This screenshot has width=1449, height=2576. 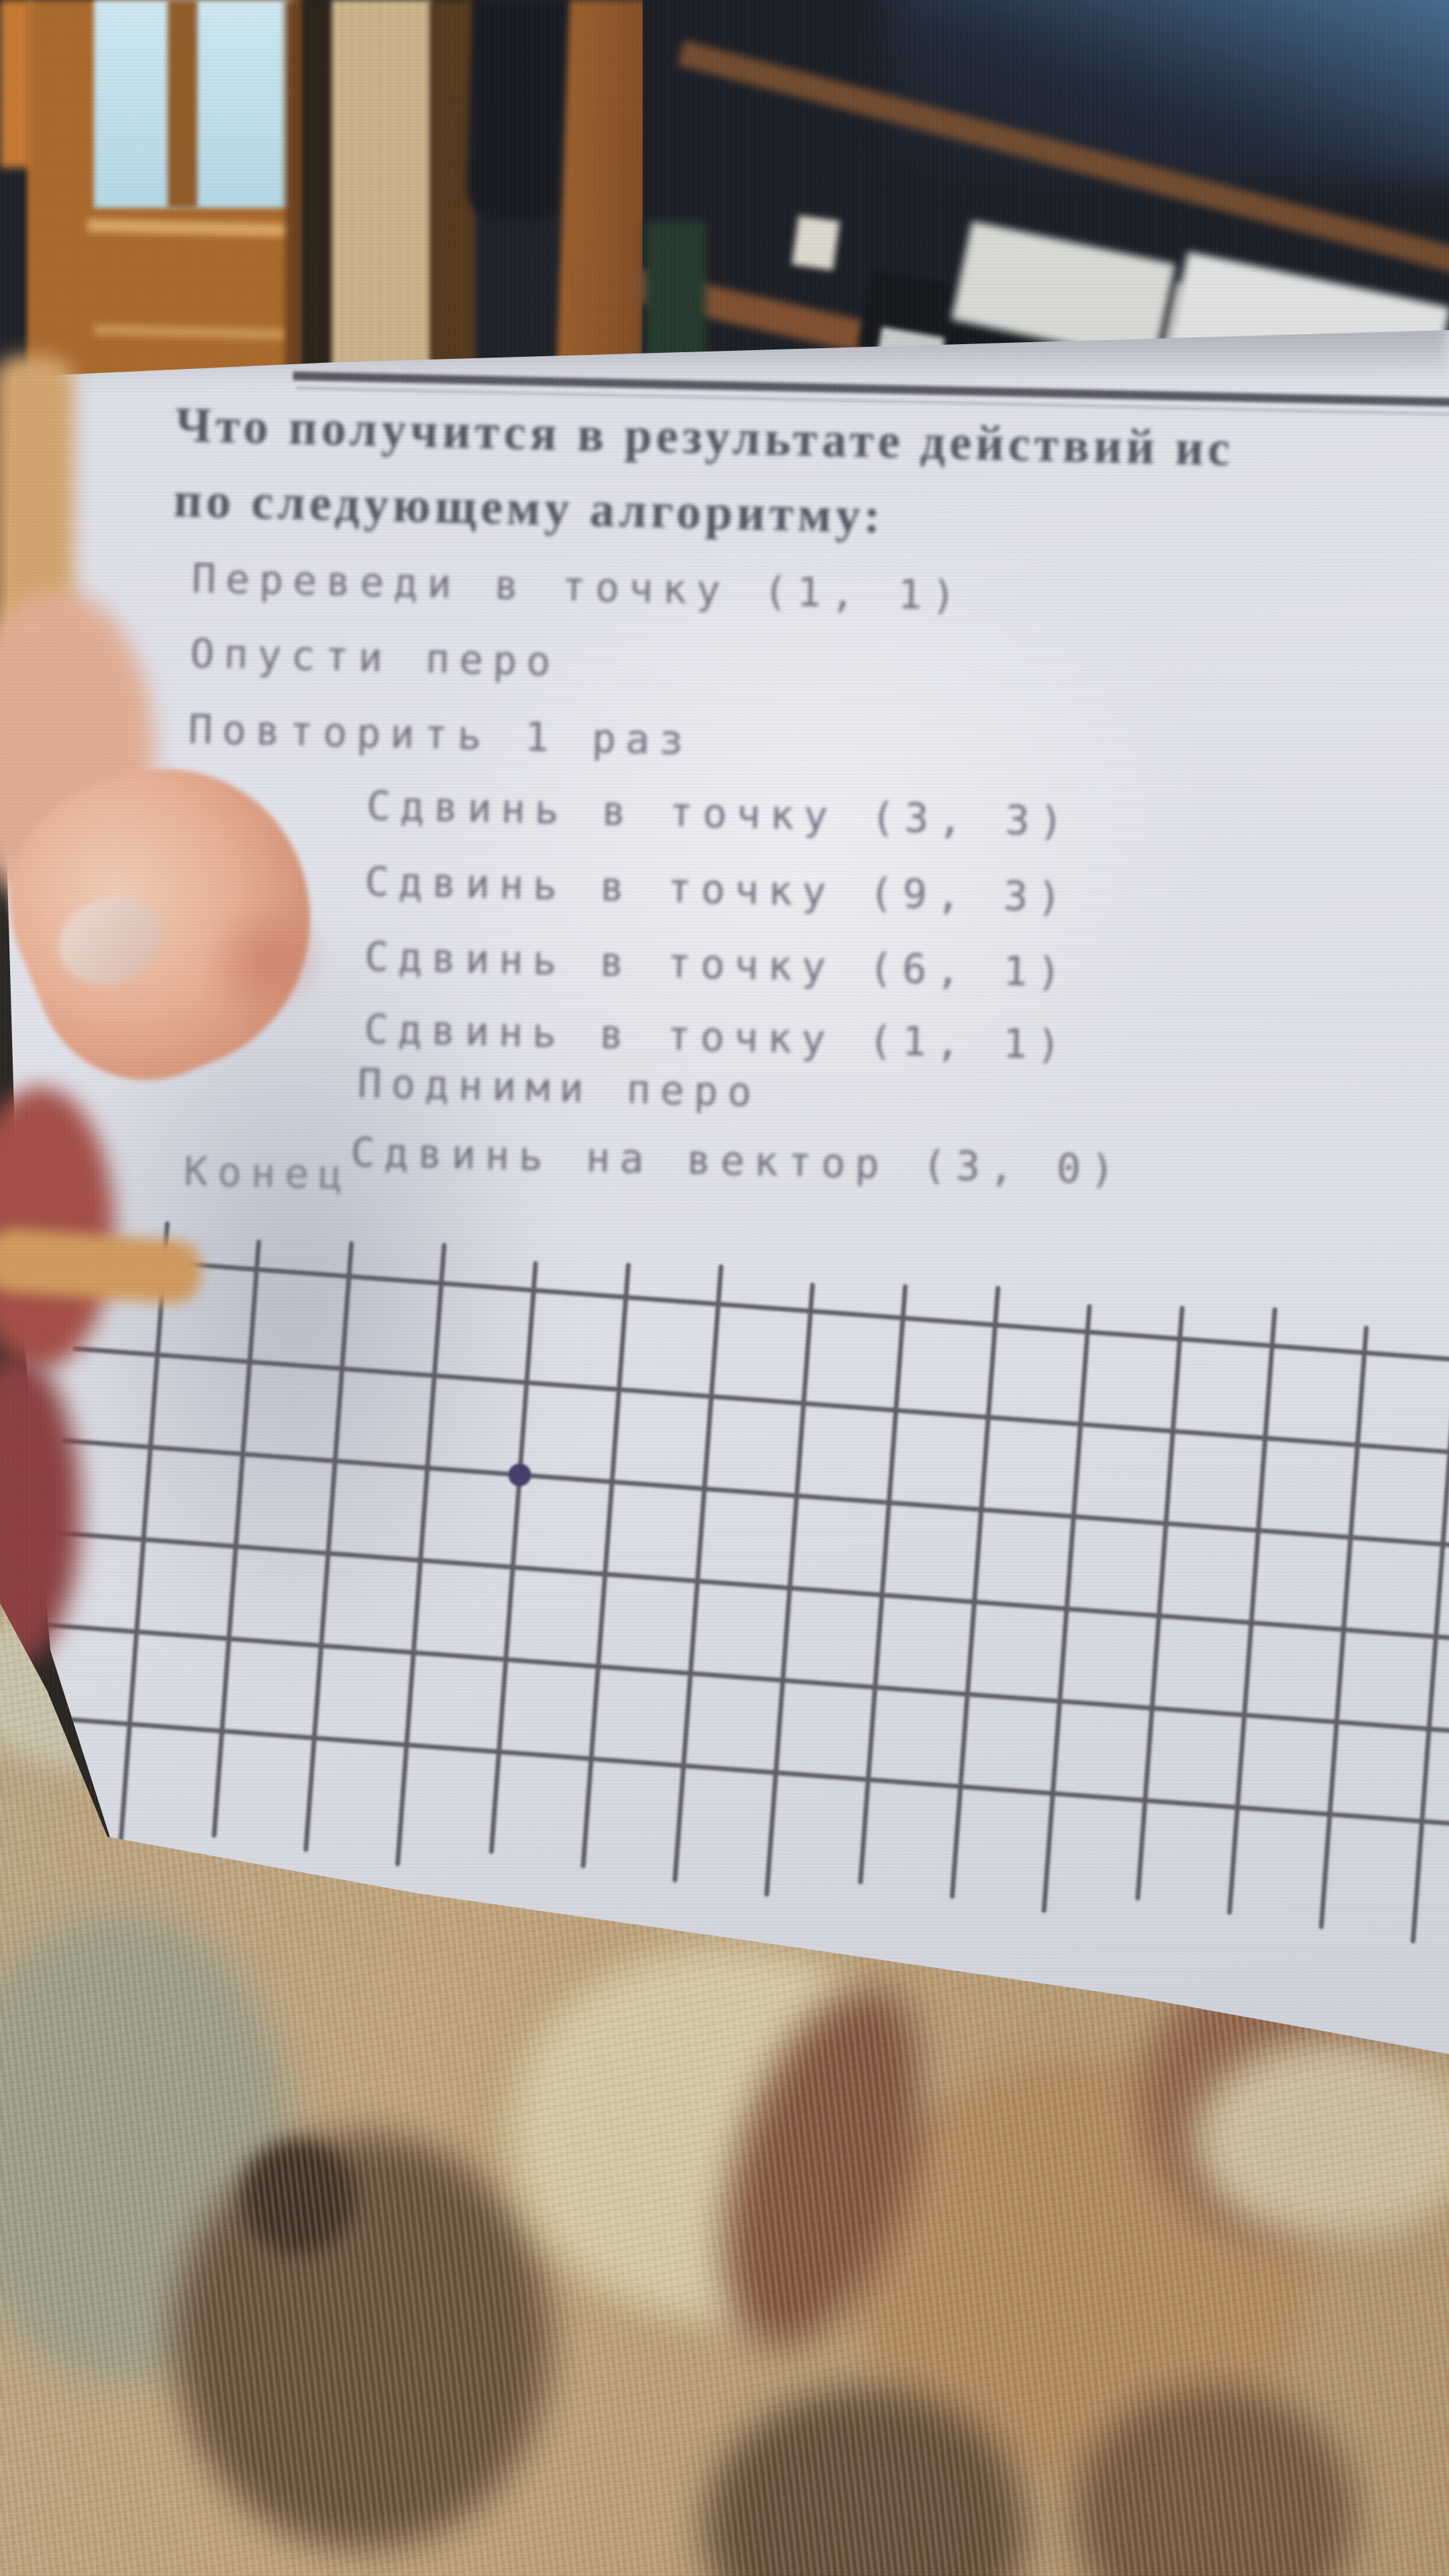 What do you see at coordinates (298, 2197) in the screenshot?
I see `blanket-dark-spot` at bounding box center [298, 2197].